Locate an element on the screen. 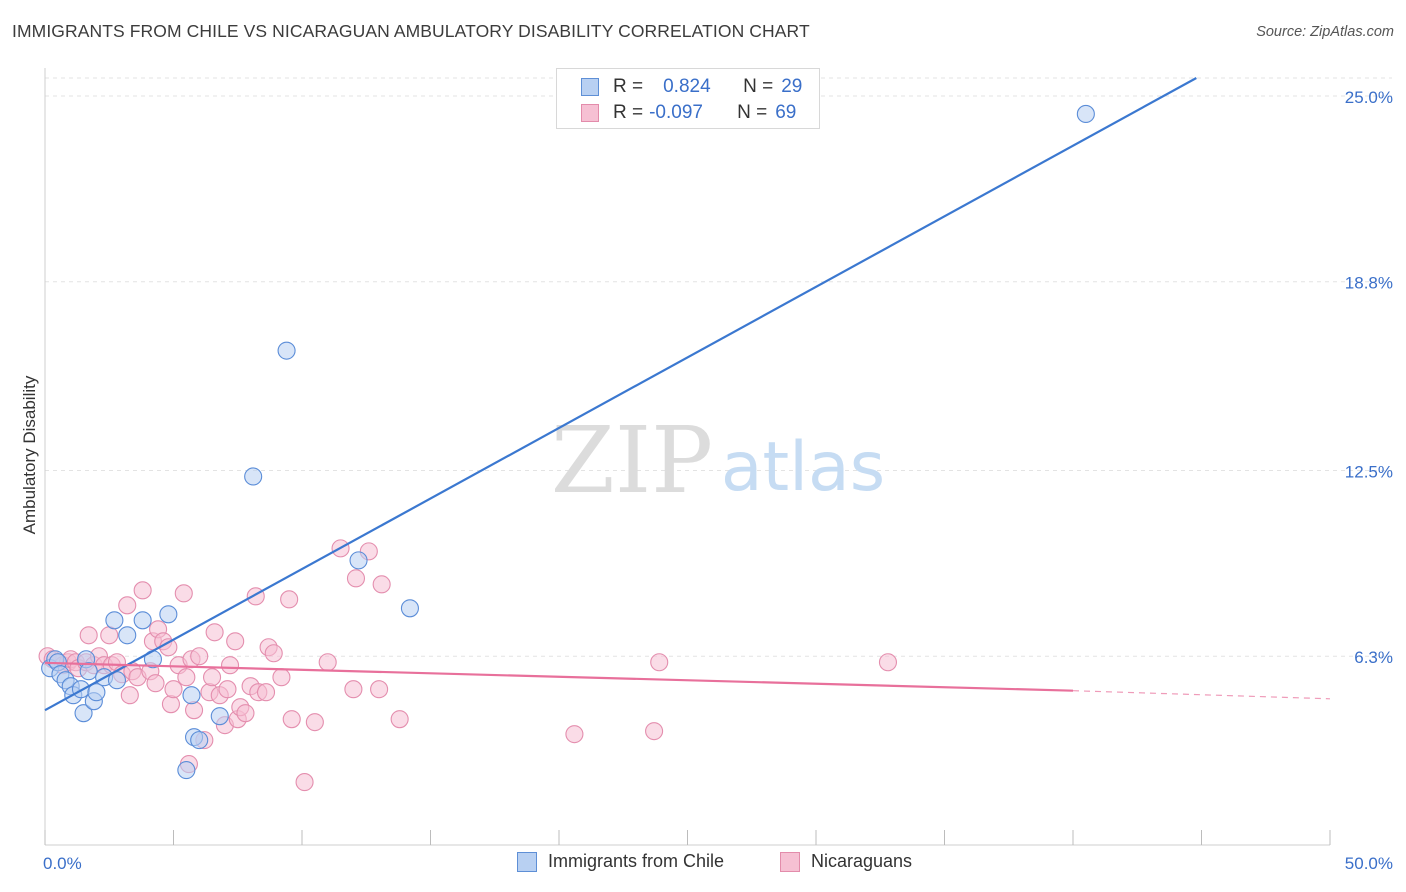  y-tick-label: 18.8% is located at coordinates (1369, 283).